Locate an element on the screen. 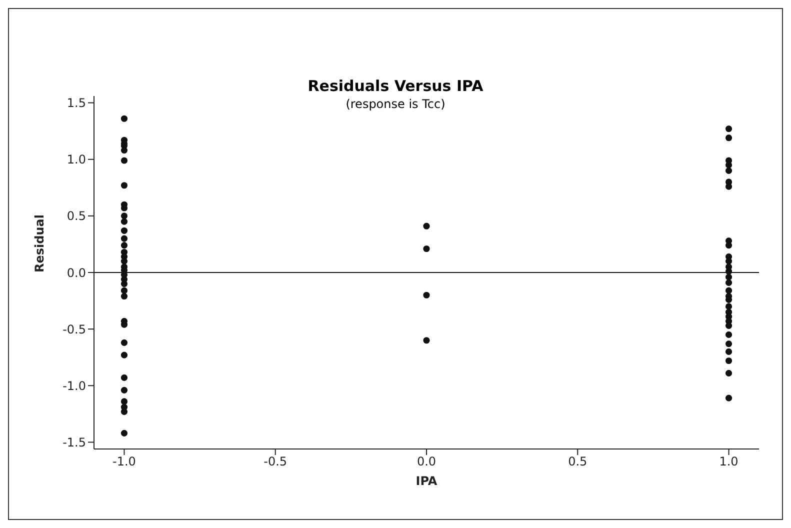 The image size is (791, 528). y-tick-label: -1.5 is located at coordinates (74, 442).